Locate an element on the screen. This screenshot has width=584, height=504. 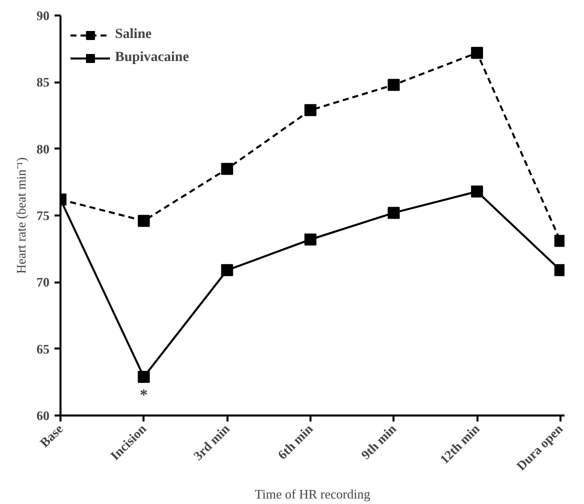
x-axis-title: Time of HR recording is located at coordinates (312, 494).